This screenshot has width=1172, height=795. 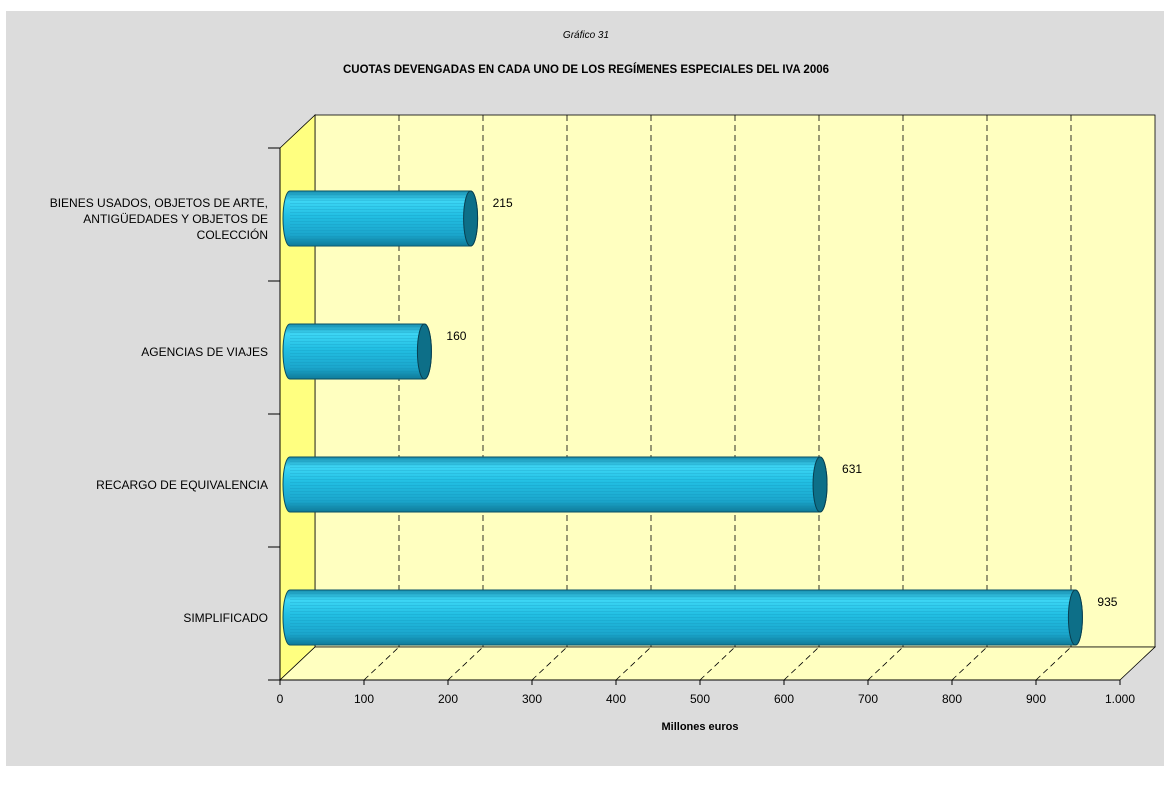 I want to click on category-label-line: AGENCIAS DE VIAJES, so click(x=204, y=351).